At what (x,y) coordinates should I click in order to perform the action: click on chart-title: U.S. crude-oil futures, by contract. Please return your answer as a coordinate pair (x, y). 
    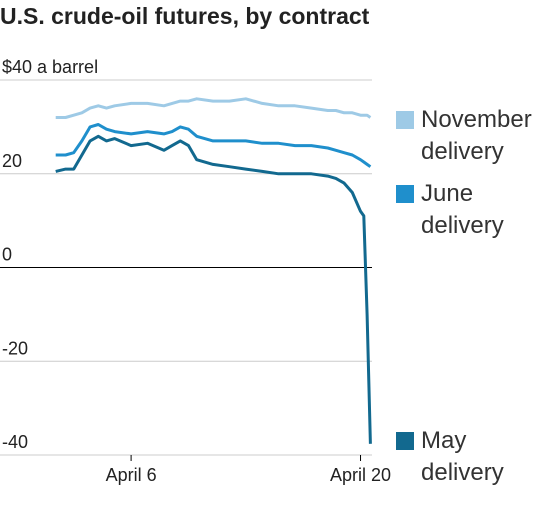
    Looking at the image, I should click on (185, 16).